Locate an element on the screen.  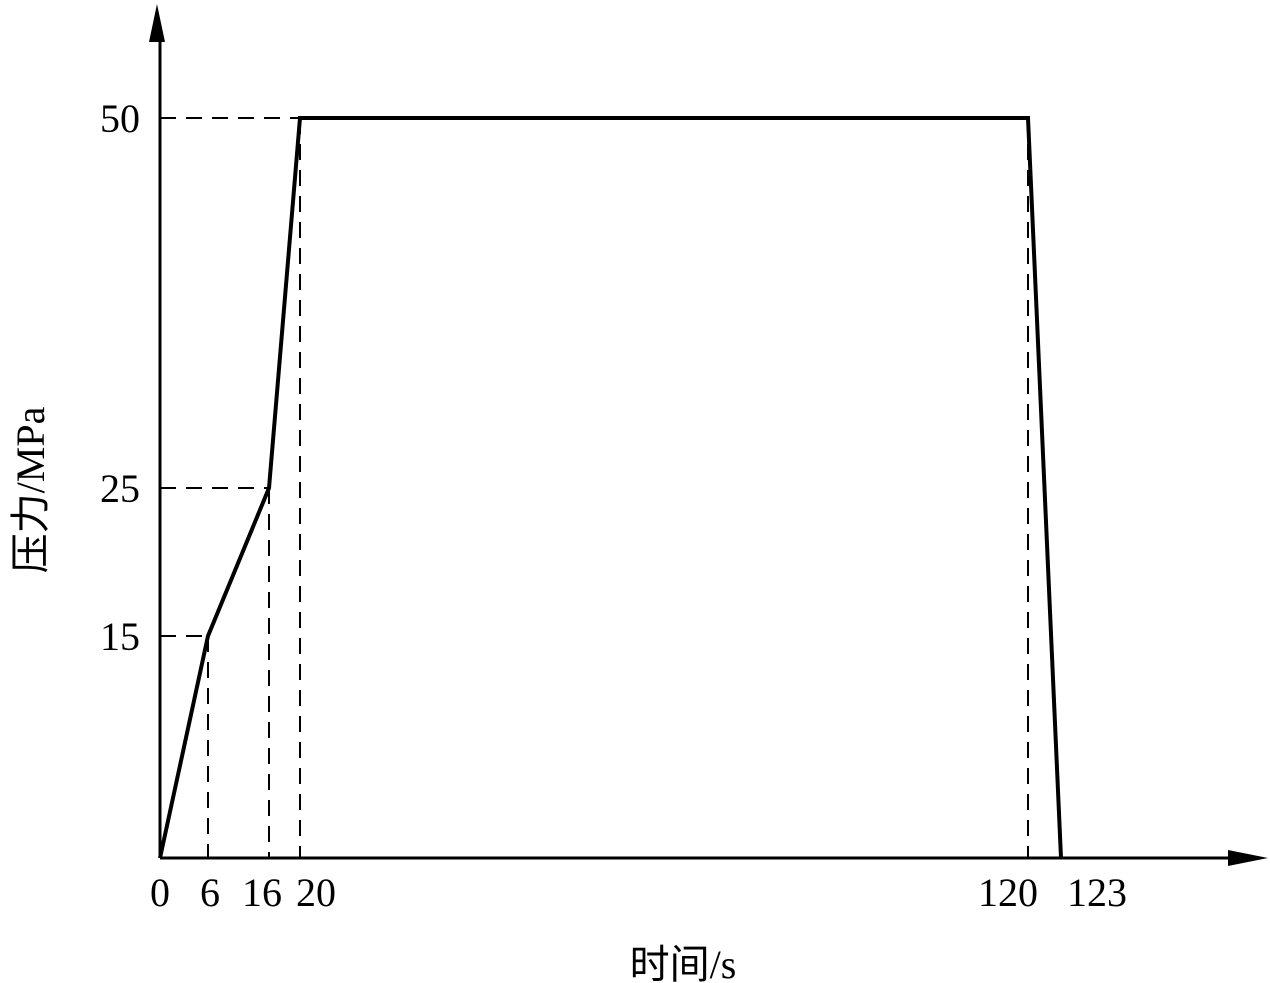
x-tick-label: 20 is located at coordinates (316, 892).